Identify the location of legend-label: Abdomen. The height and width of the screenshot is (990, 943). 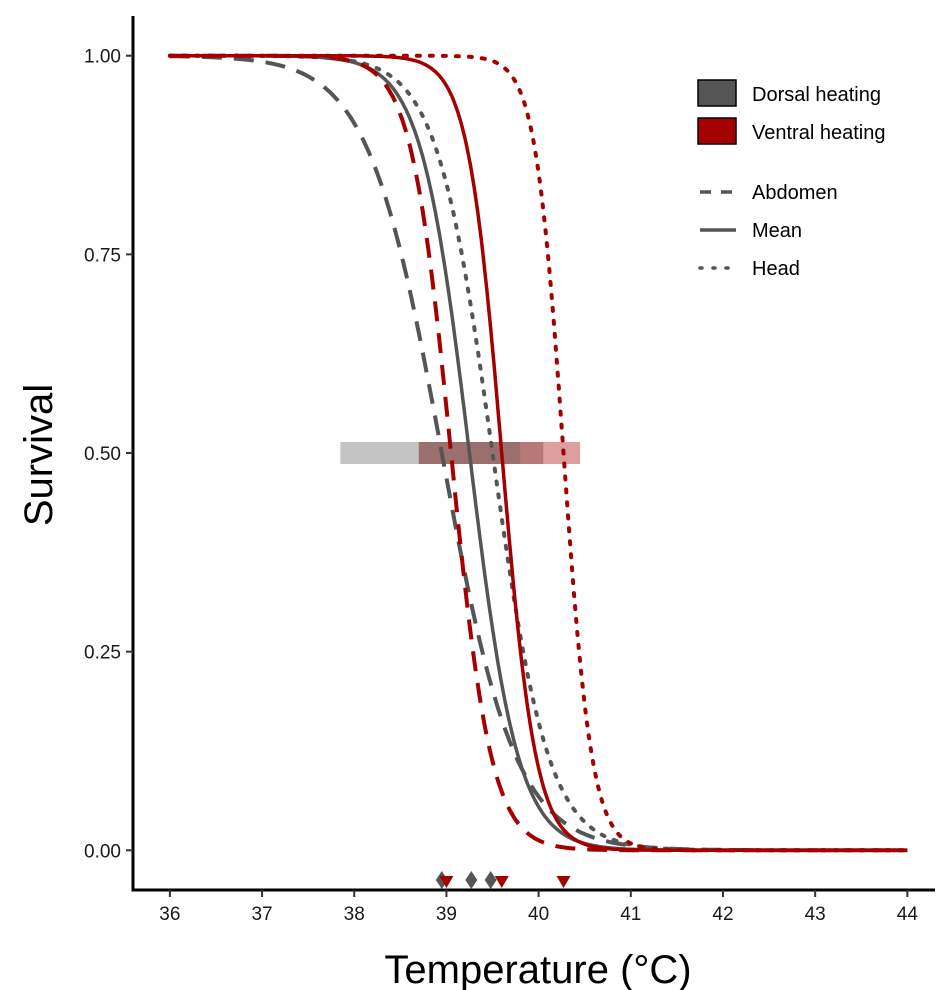
(795, 193).